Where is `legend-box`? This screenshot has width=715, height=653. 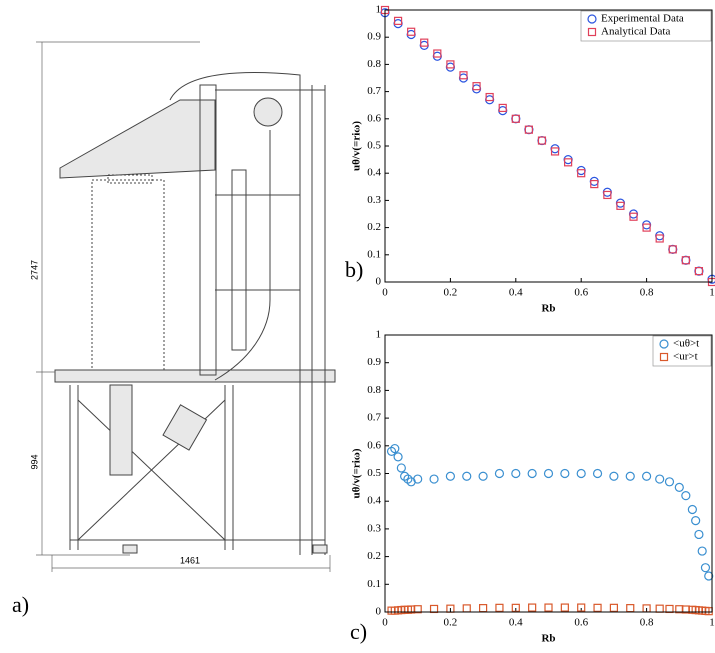
legend-box is located at coordinates (646, 26).